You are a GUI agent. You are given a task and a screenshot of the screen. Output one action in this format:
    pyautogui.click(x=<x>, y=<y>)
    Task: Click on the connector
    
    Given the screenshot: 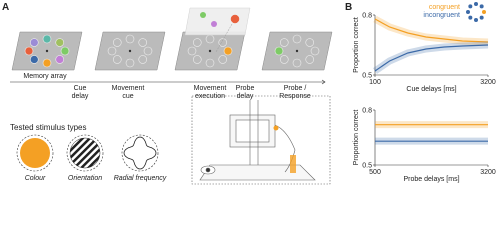 What is the action you would take?
    pyautogui.click(x=224, y=38)
    